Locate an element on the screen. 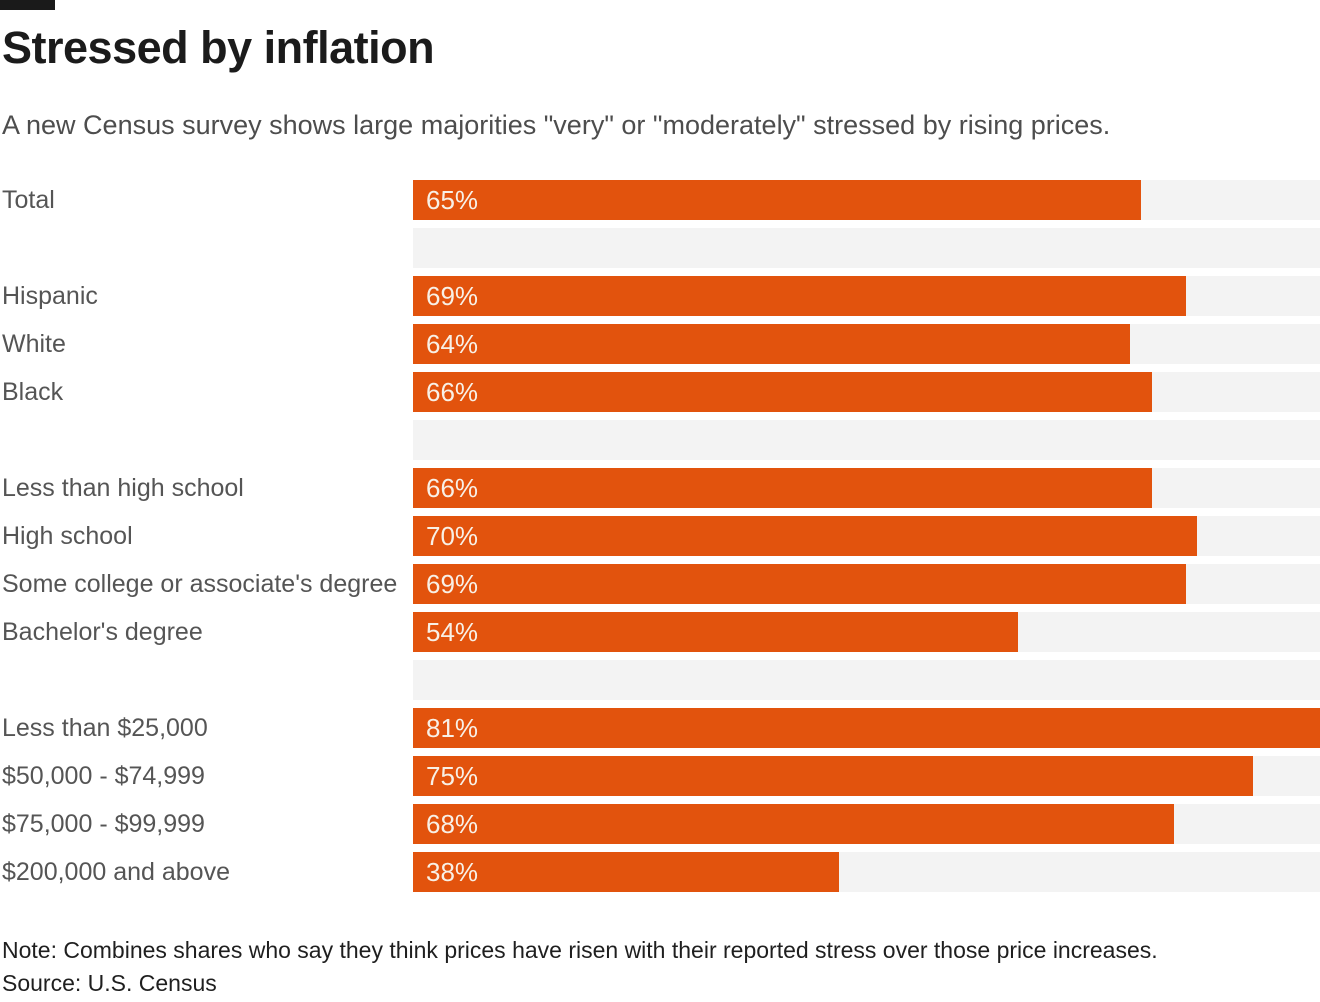  chart-row: Bachelor's degree 54% is located at coordinates (660, 632).